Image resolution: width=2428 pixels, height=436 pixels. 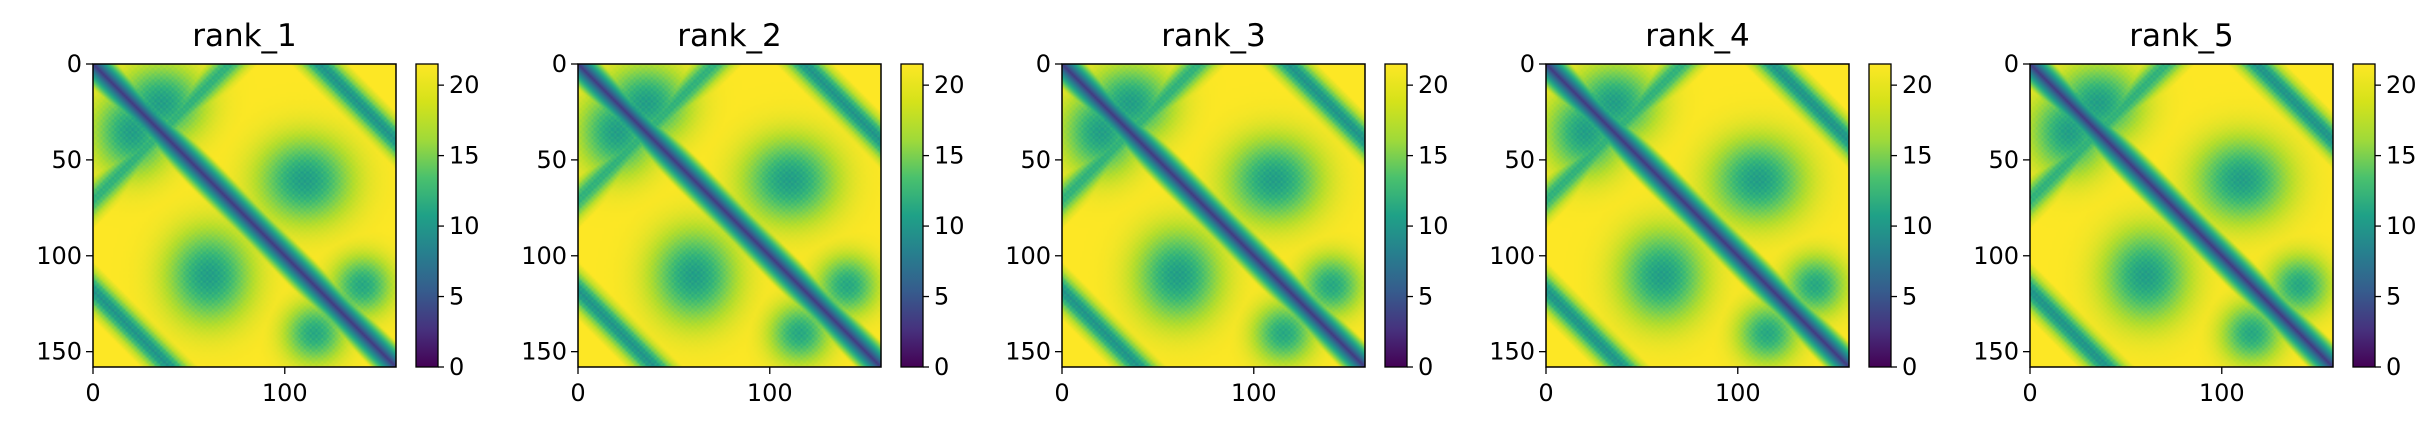 What do you see at coordinates (1697, 36) in the screenshot?
I see `subplot-title: rank_4` at bounding box center [1697, 36].